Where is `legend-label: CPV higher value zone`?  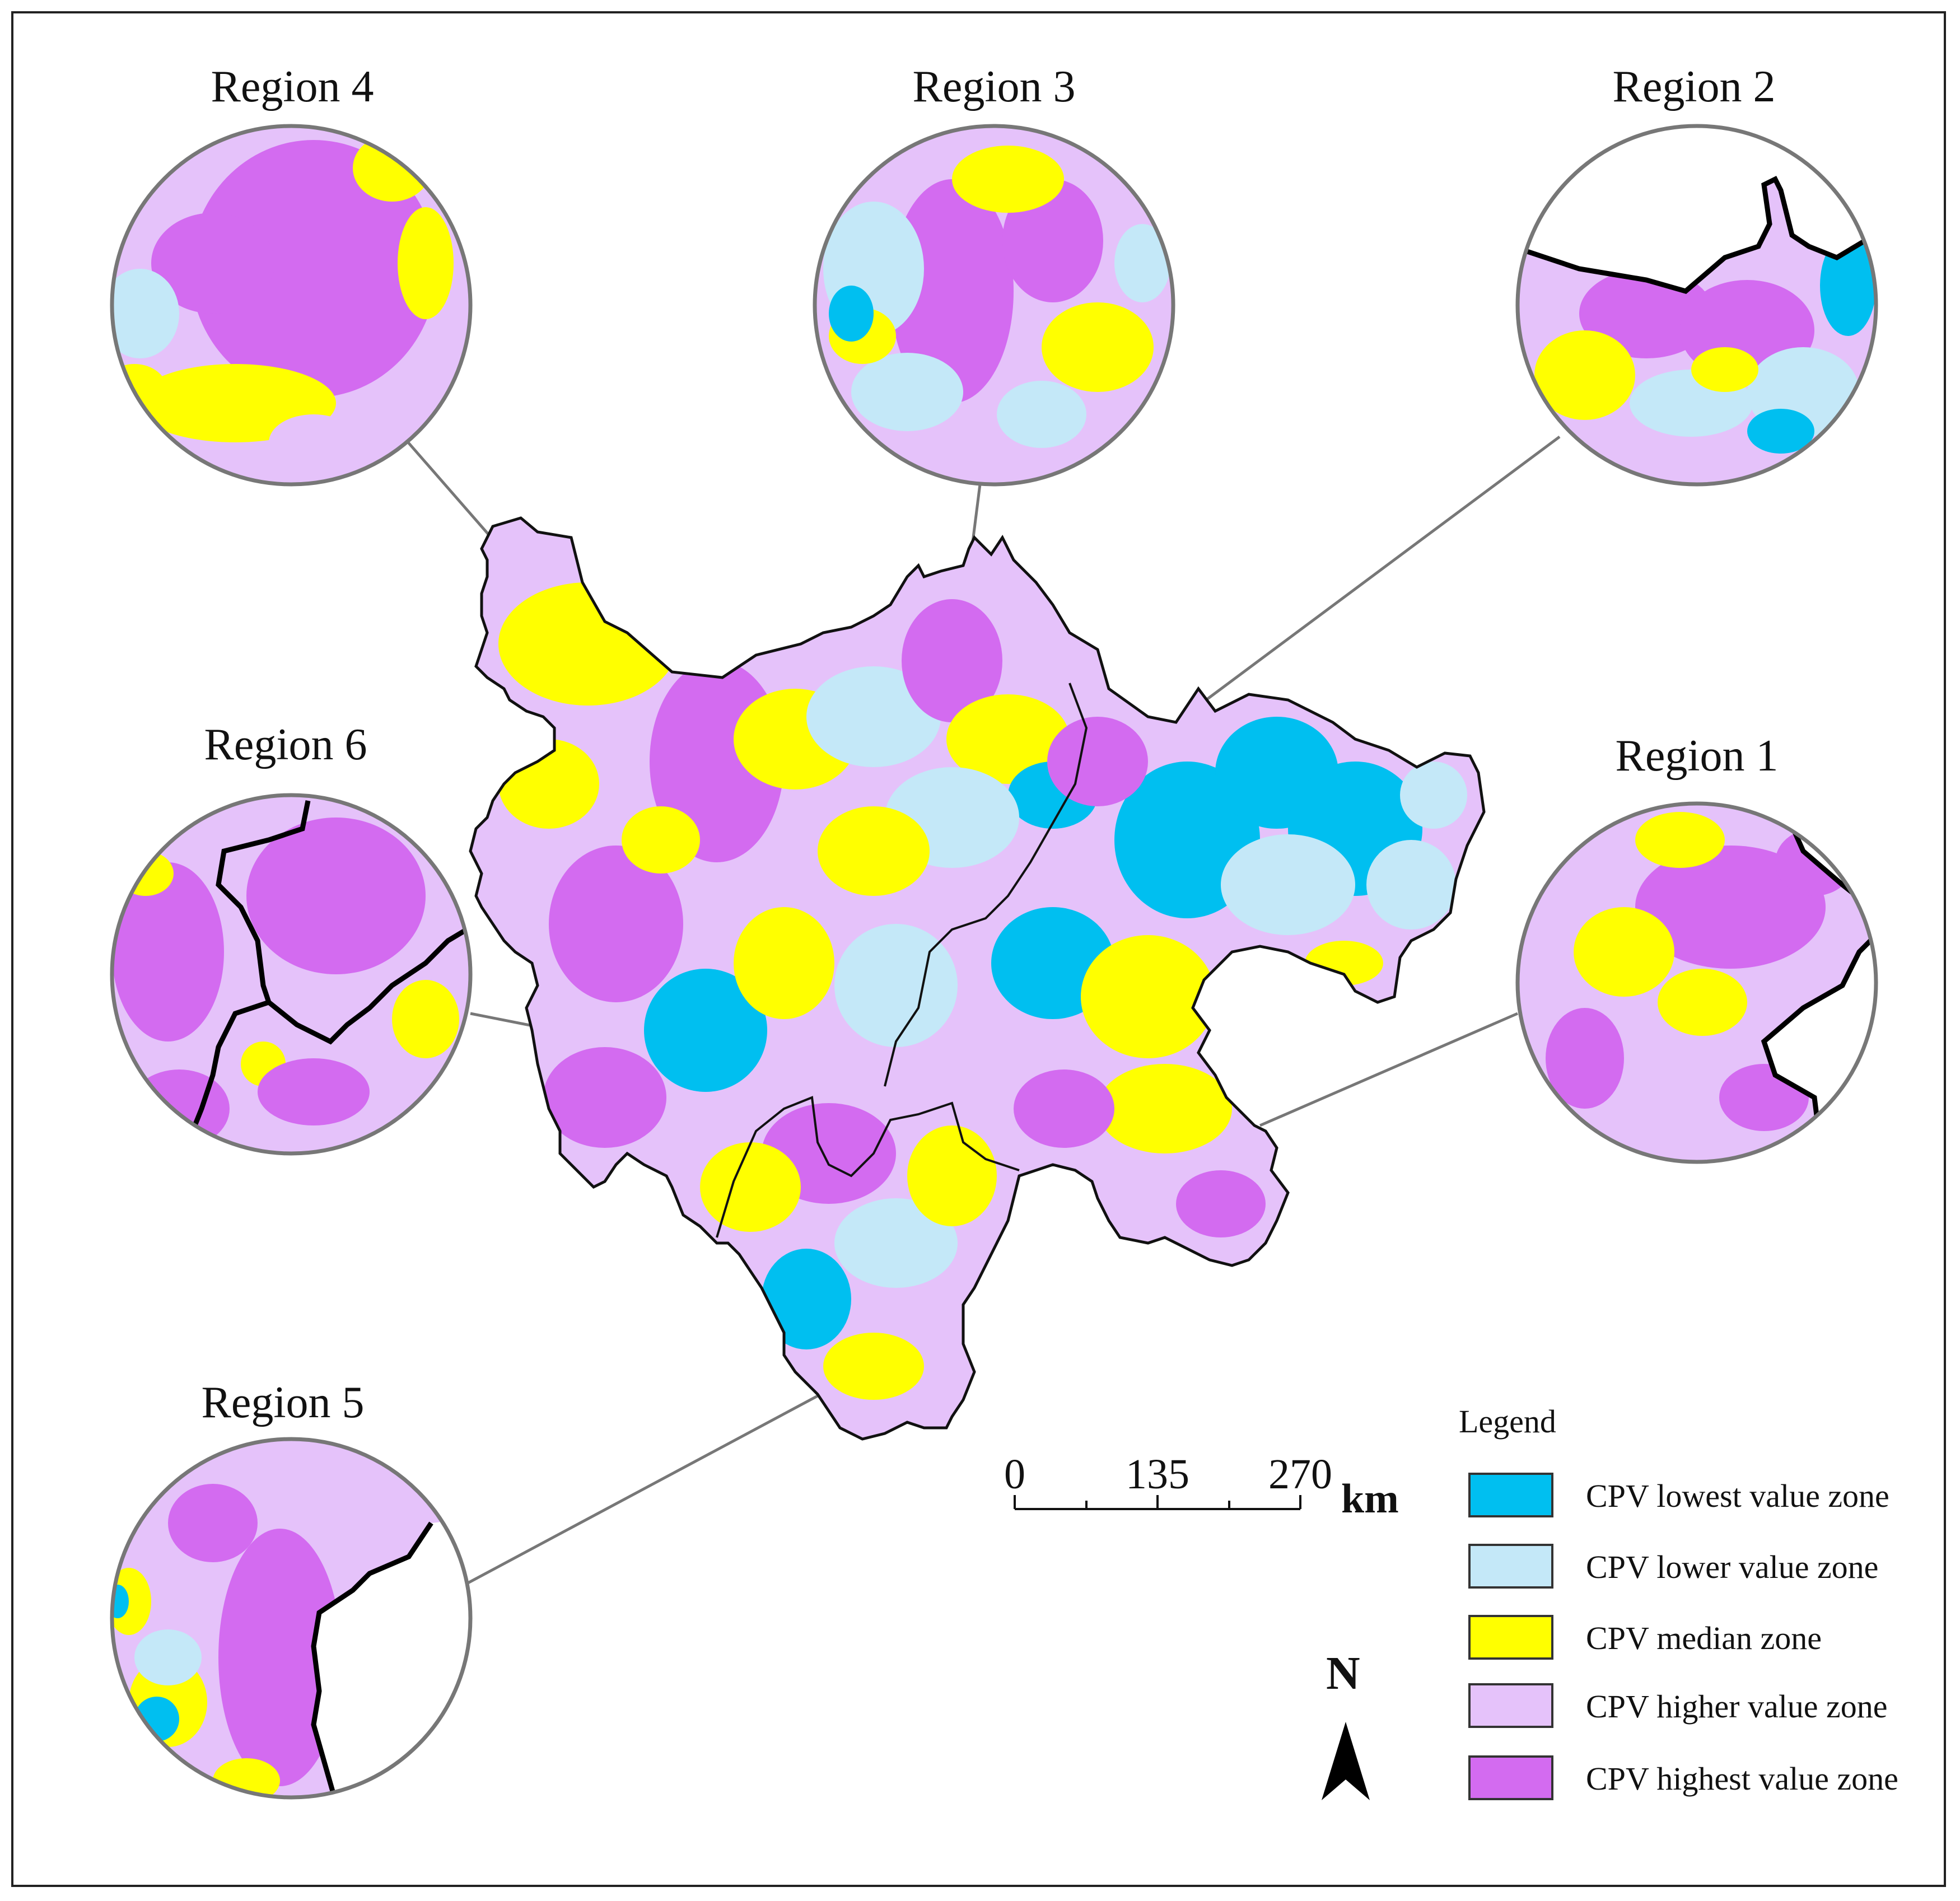
legend-label: CPV higher value zone is located at coordinates (1737, 1706).